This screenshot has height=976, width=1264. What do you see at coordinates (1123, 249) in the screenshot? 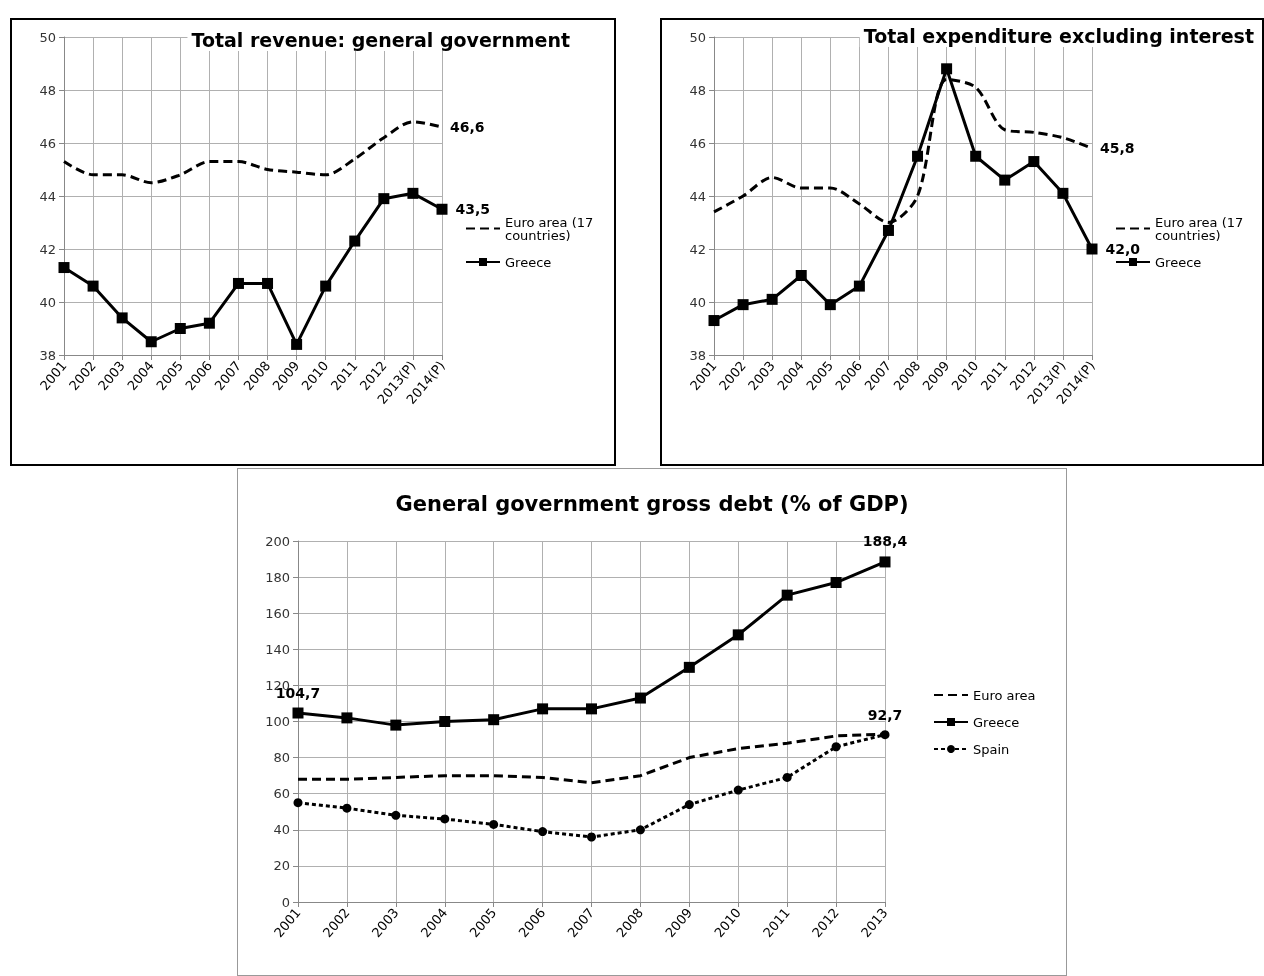
I see `data-label: 42,0` at bounding box center [1123, 249].